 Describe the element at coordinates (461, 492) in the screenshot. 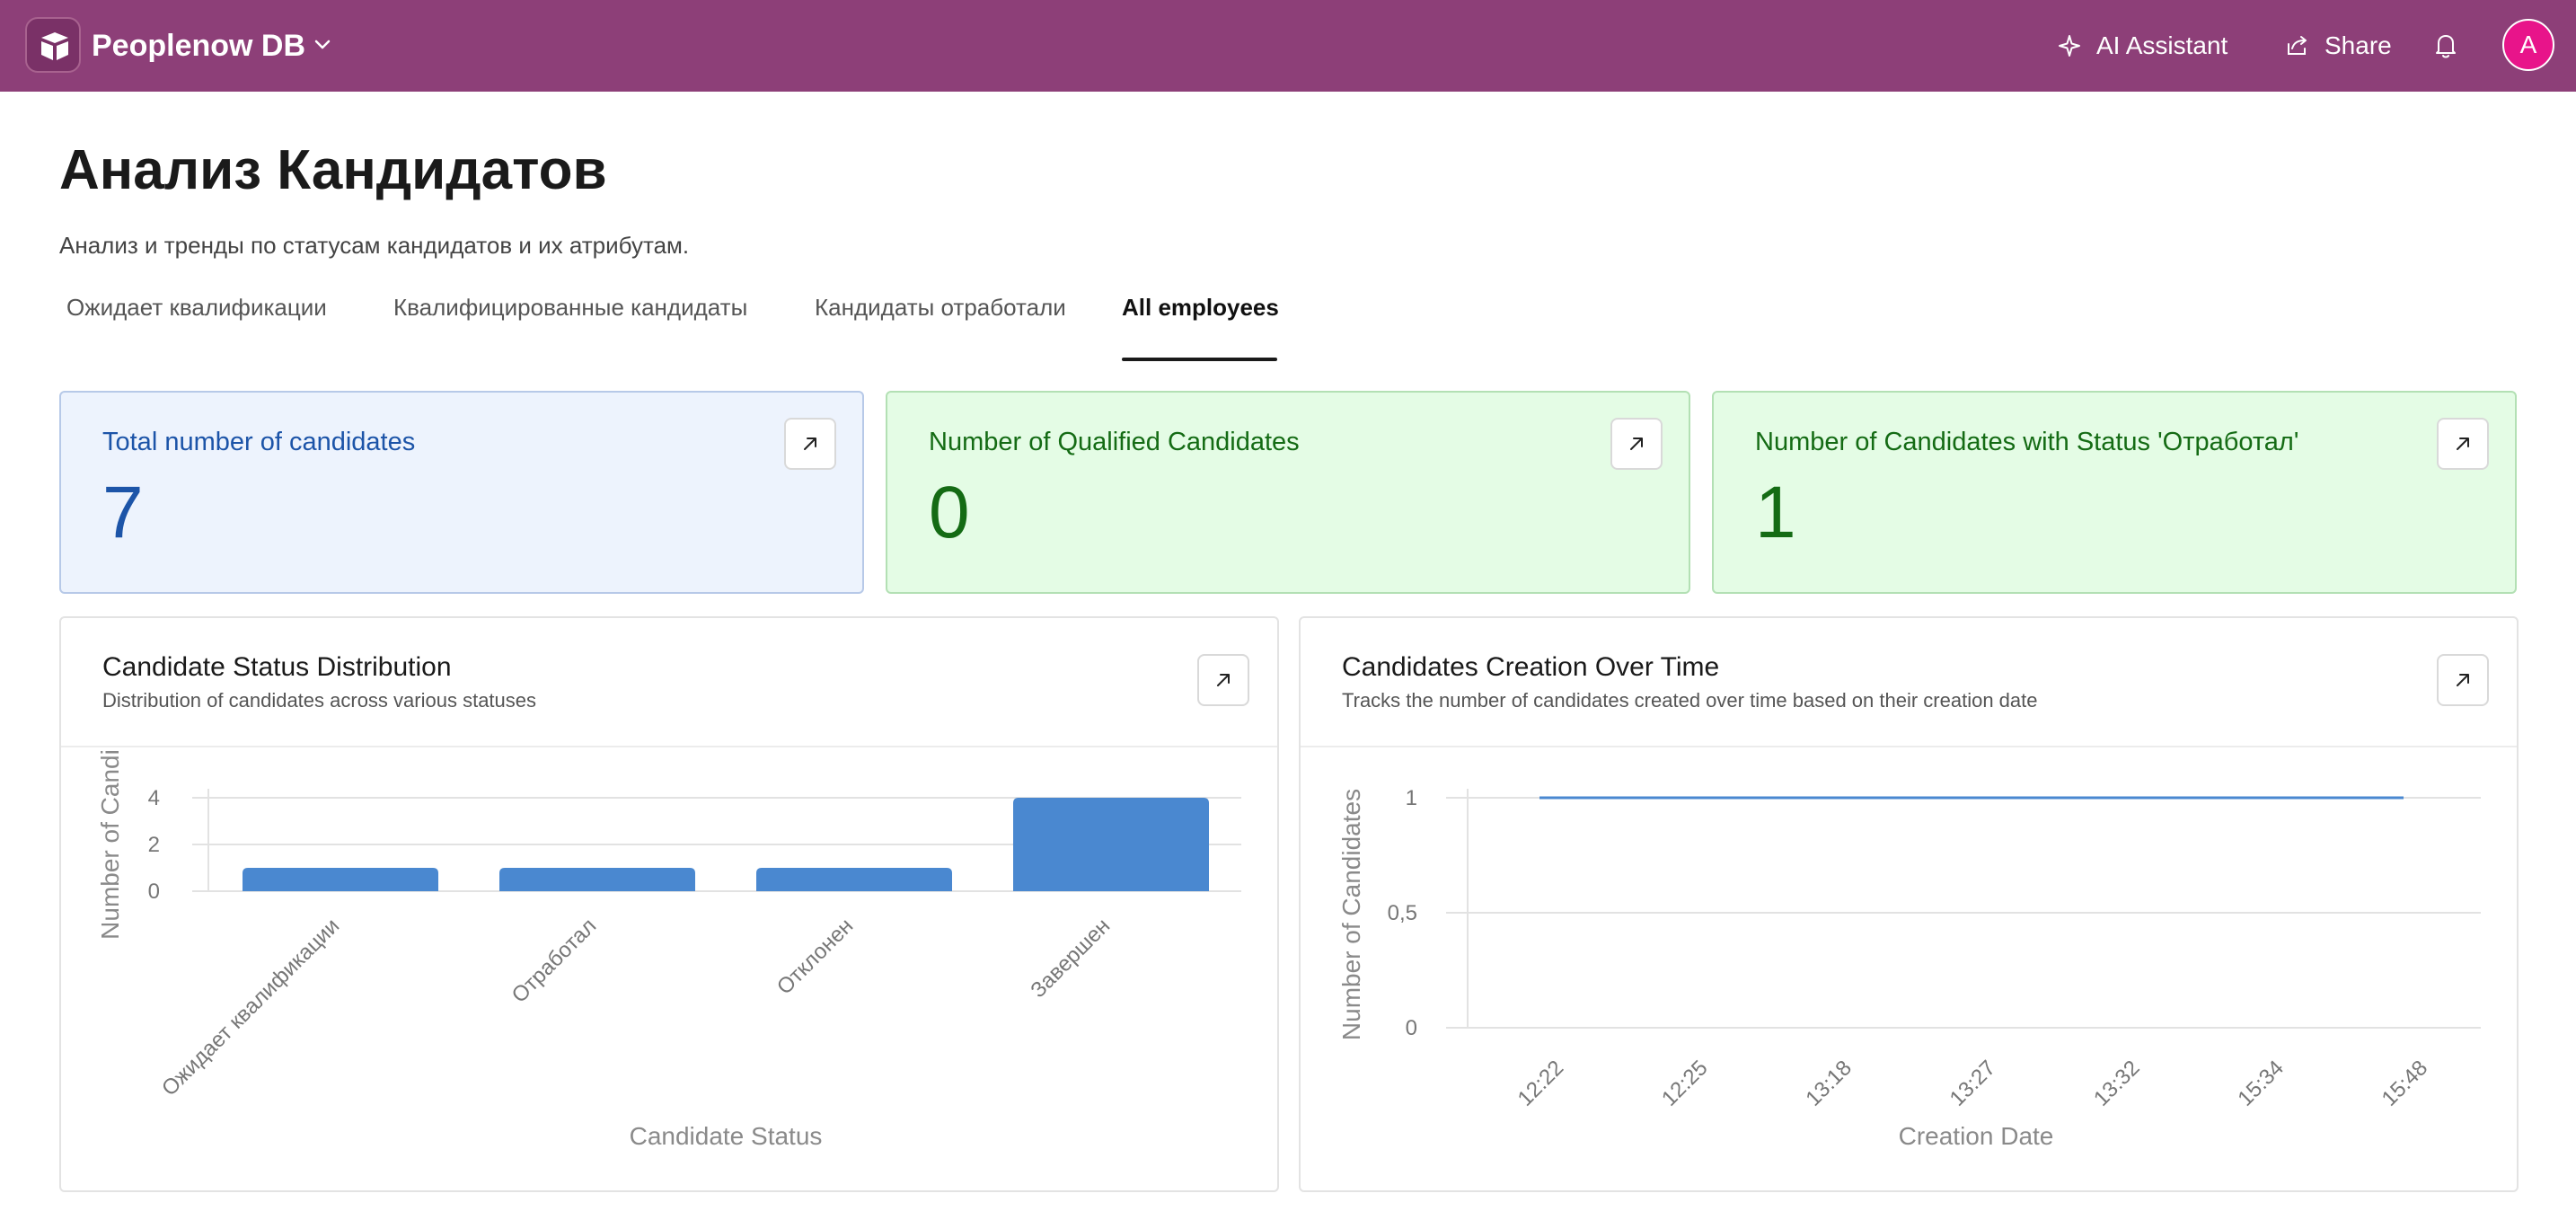

I see `kpi-card-total-candidates: Total number of candidates 7` at that location.